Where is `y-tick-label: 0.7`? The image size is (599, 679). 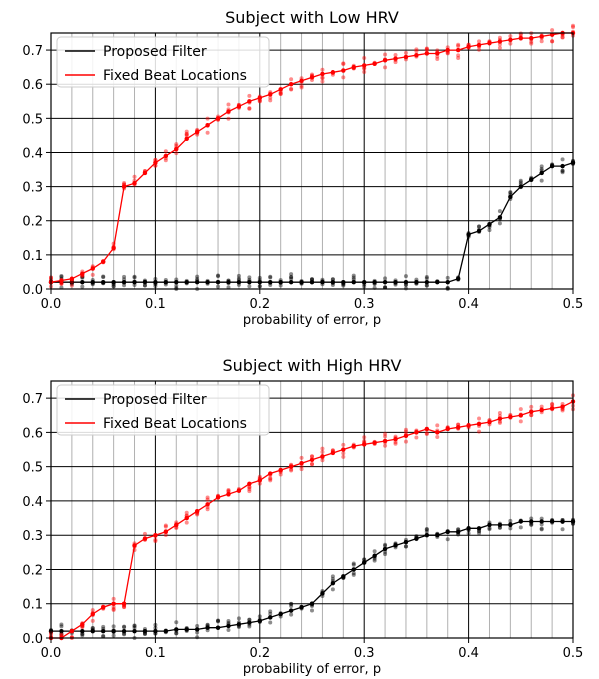
y-tick-label: 0.7 is located at coordinates (32, 399).